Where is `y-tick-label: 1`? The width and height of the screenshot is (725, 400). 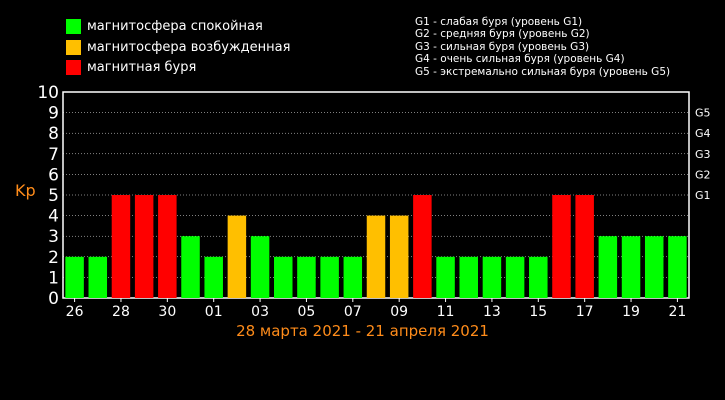 y-tick-label: 1 is located at coordinates (53, 278).